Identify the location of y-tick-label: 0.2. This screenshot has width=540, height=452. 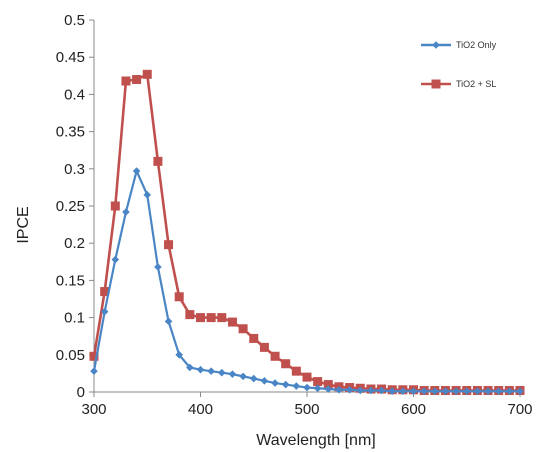
(74, 243).